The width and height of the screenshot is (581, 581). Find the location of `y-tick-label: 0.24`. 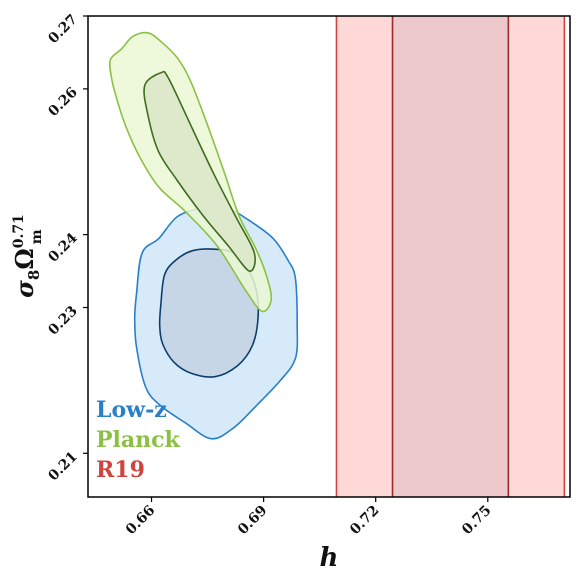

y-tick-label: 0.24 is located at coordinates (63, 248).